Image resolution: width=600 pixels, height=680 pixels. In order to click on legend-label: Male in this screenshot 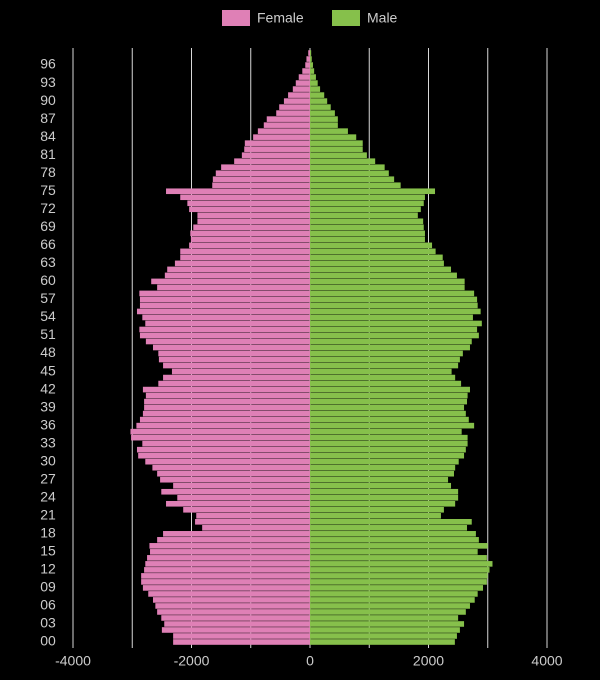, I will do `click(382, 18)`.